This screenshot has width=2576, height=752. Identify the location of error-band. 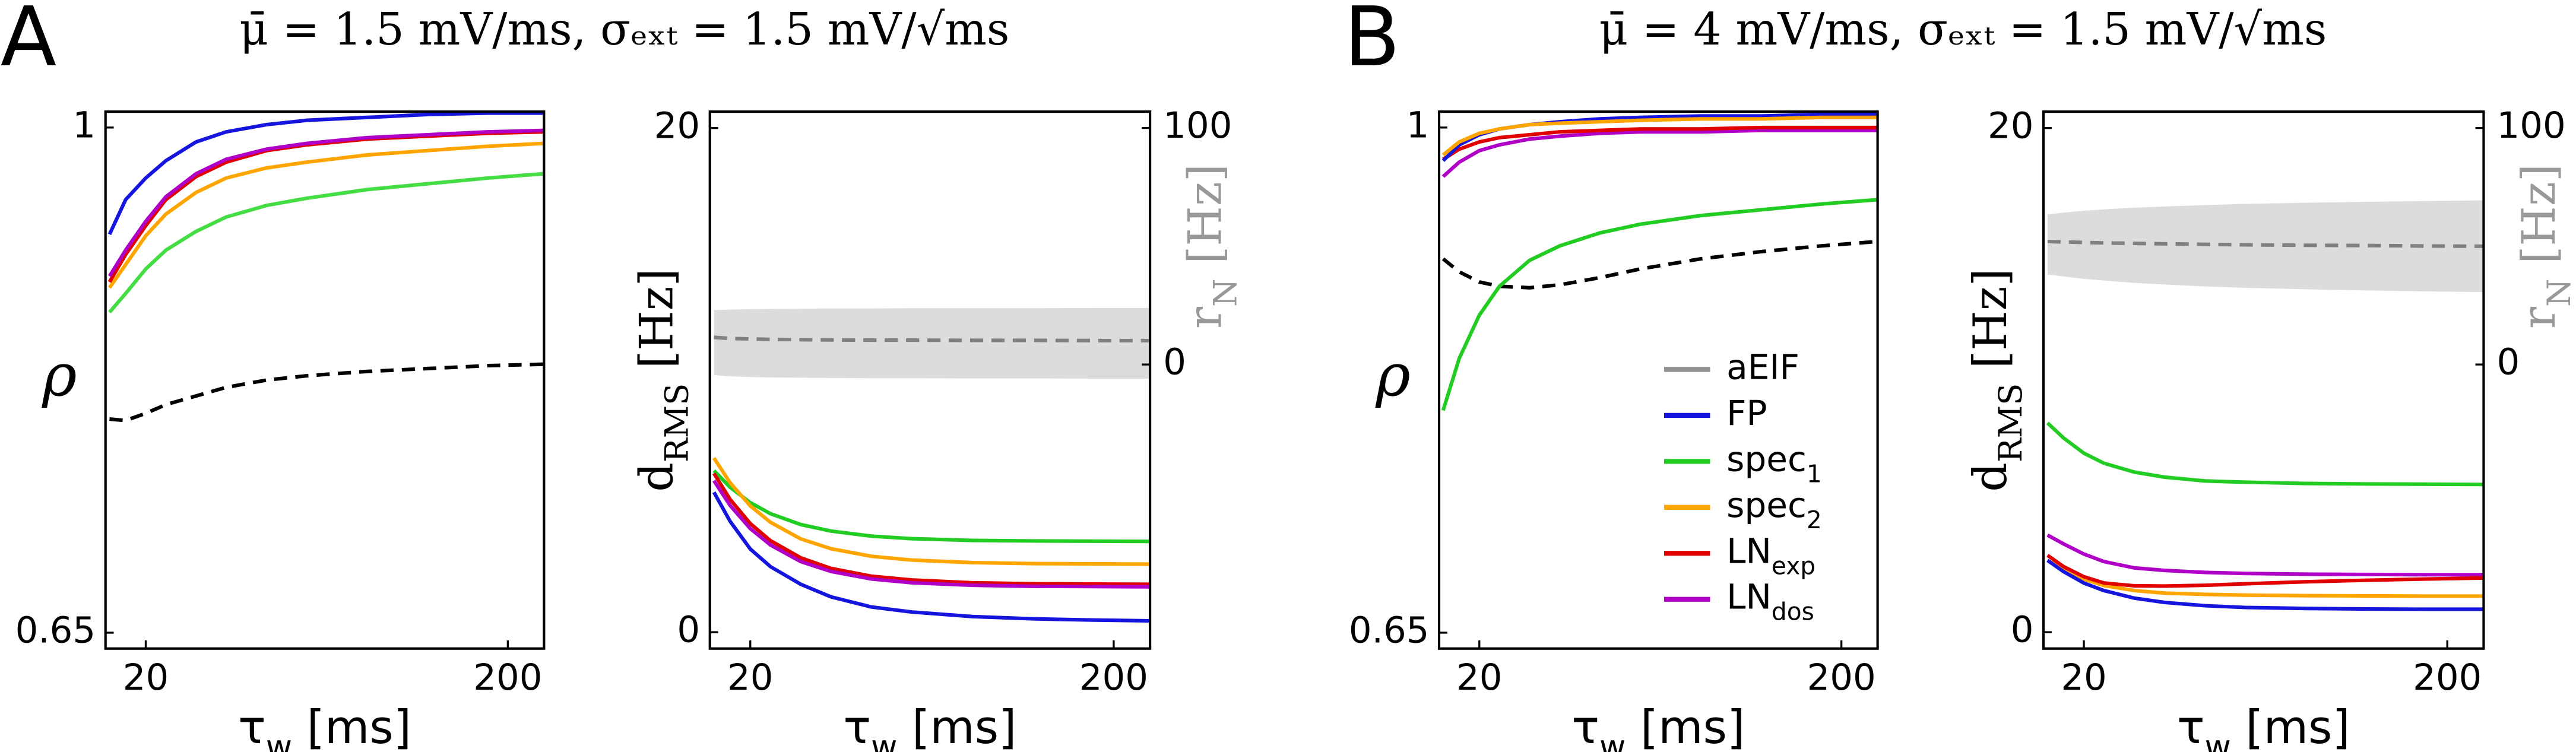
(932, 343).